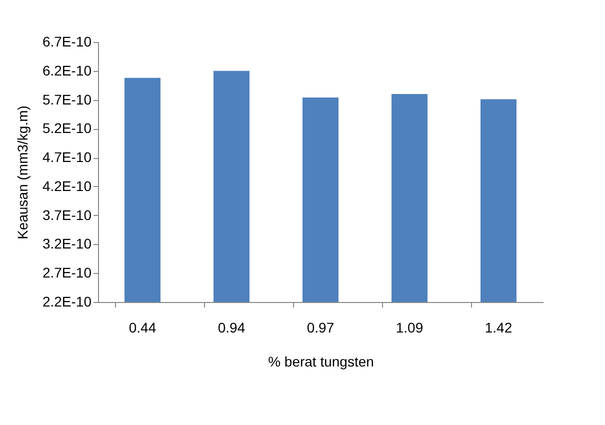  Describe the element at coordinates (67, 99) in the screenshot. I see `y-tick-label: 5.7E-10` at that location.